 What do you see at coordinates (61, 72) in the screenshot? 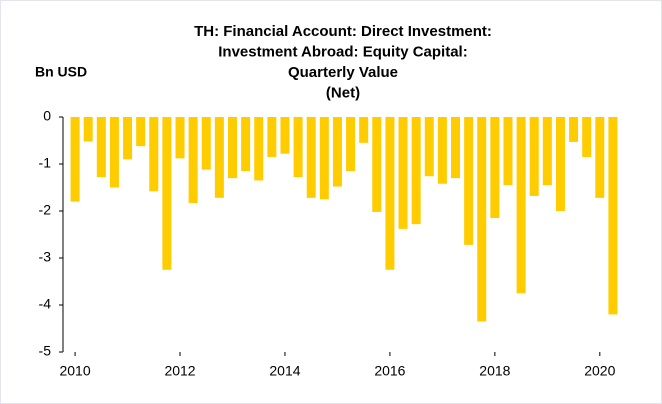
I see `y-axis-unit: Bn USD` at bounding box center [61, 72].